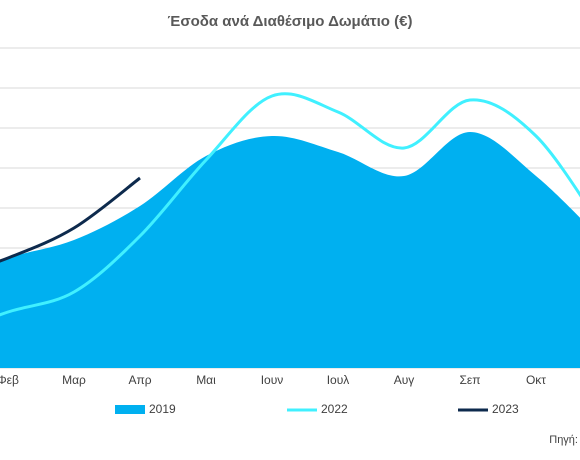  I want to click on x-tick-label: Ιουν, so click(272, 380).